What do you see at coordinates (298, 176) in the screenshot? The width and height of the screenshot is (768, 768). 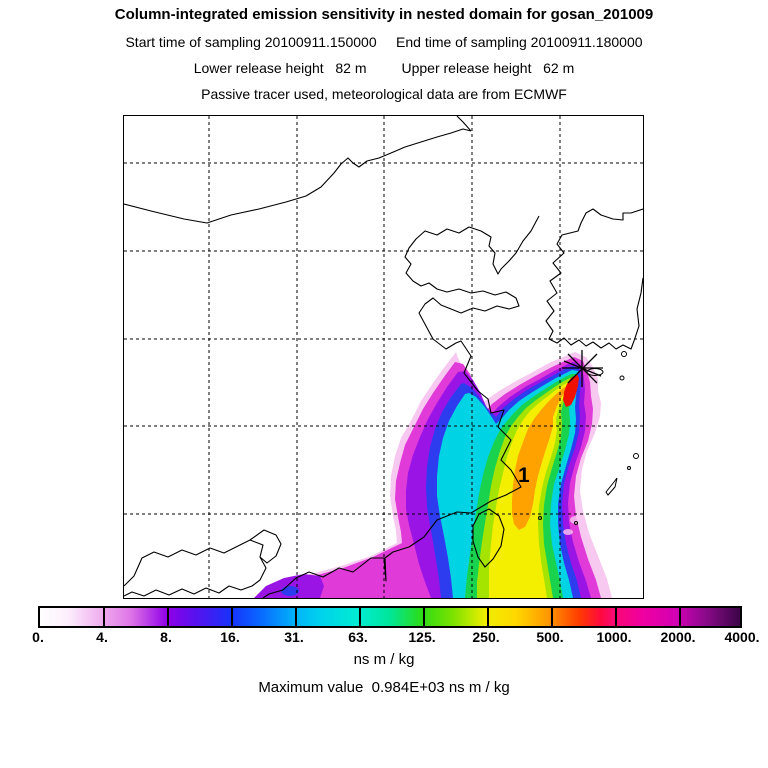 I see `border-north` at bounding box center [298, 176].